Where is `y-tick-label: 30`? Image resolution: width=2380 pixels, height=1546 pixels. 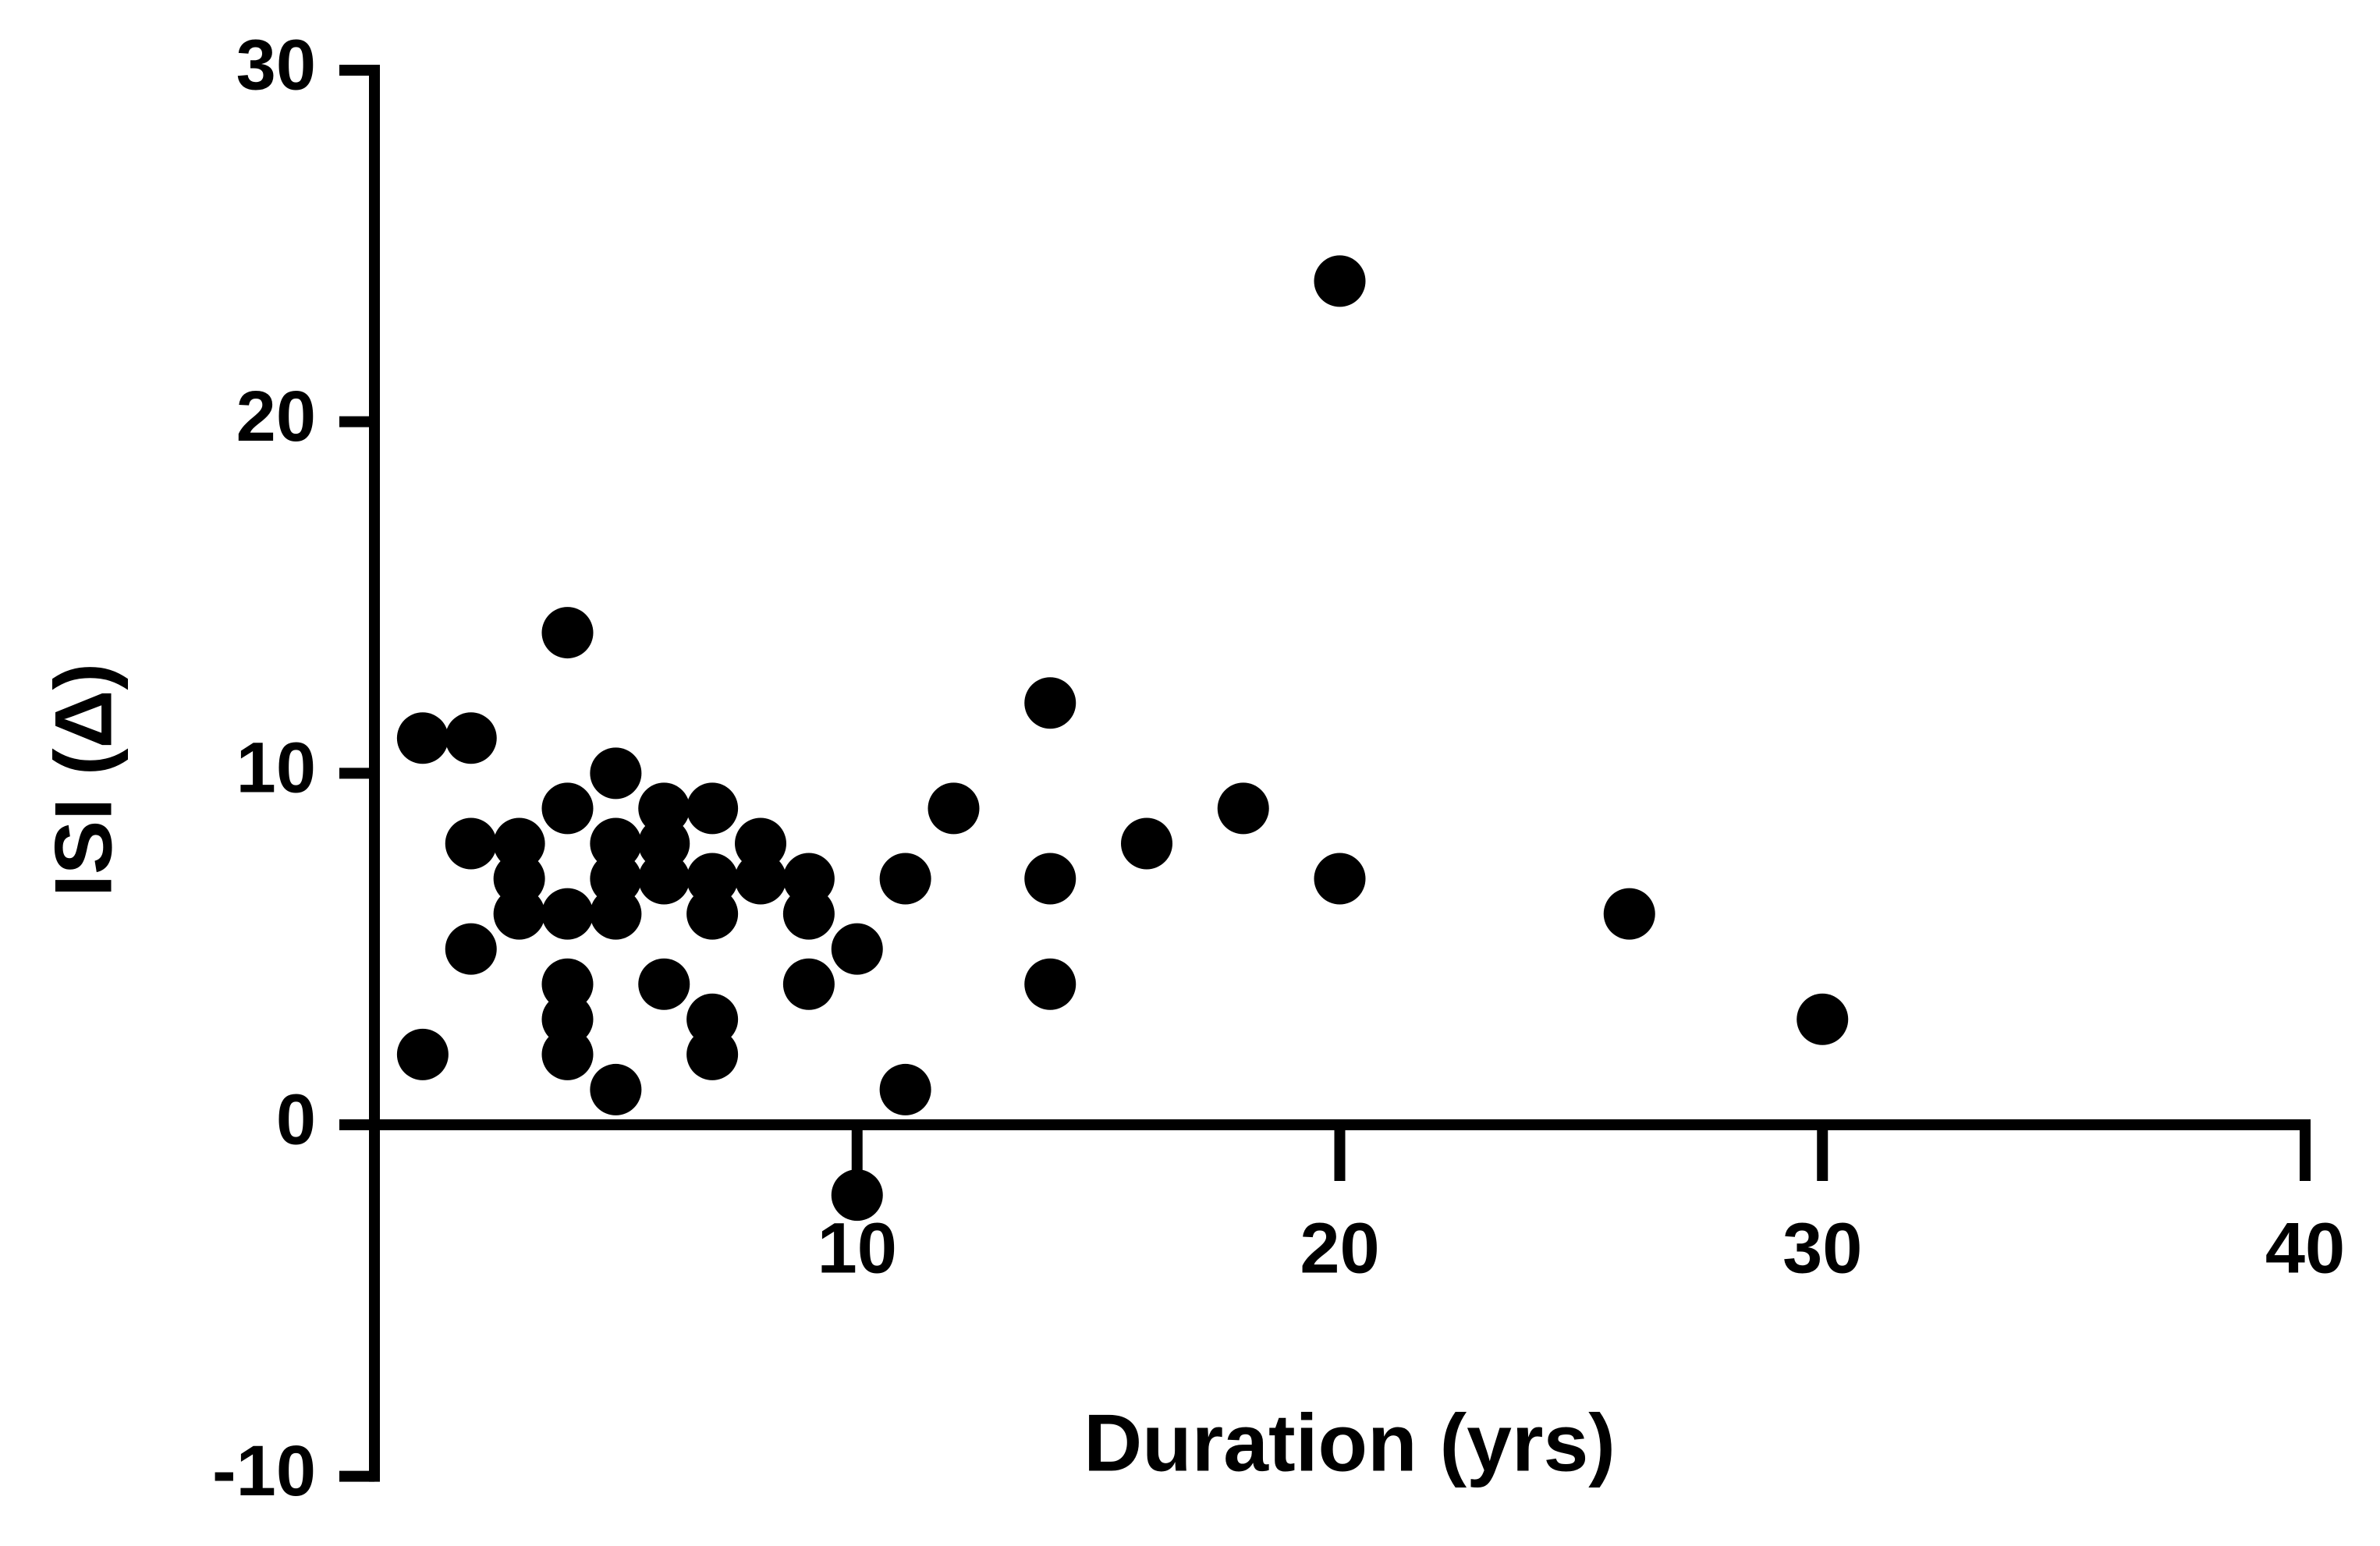 y-tick-label: 30 is located at coordinates (276, 65).